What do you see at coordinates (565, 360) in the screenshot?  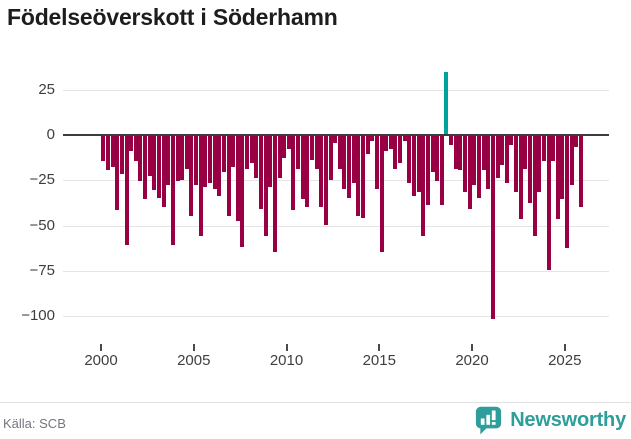 I see `x-axis-label: 2025` at bounding box center [565, 360].